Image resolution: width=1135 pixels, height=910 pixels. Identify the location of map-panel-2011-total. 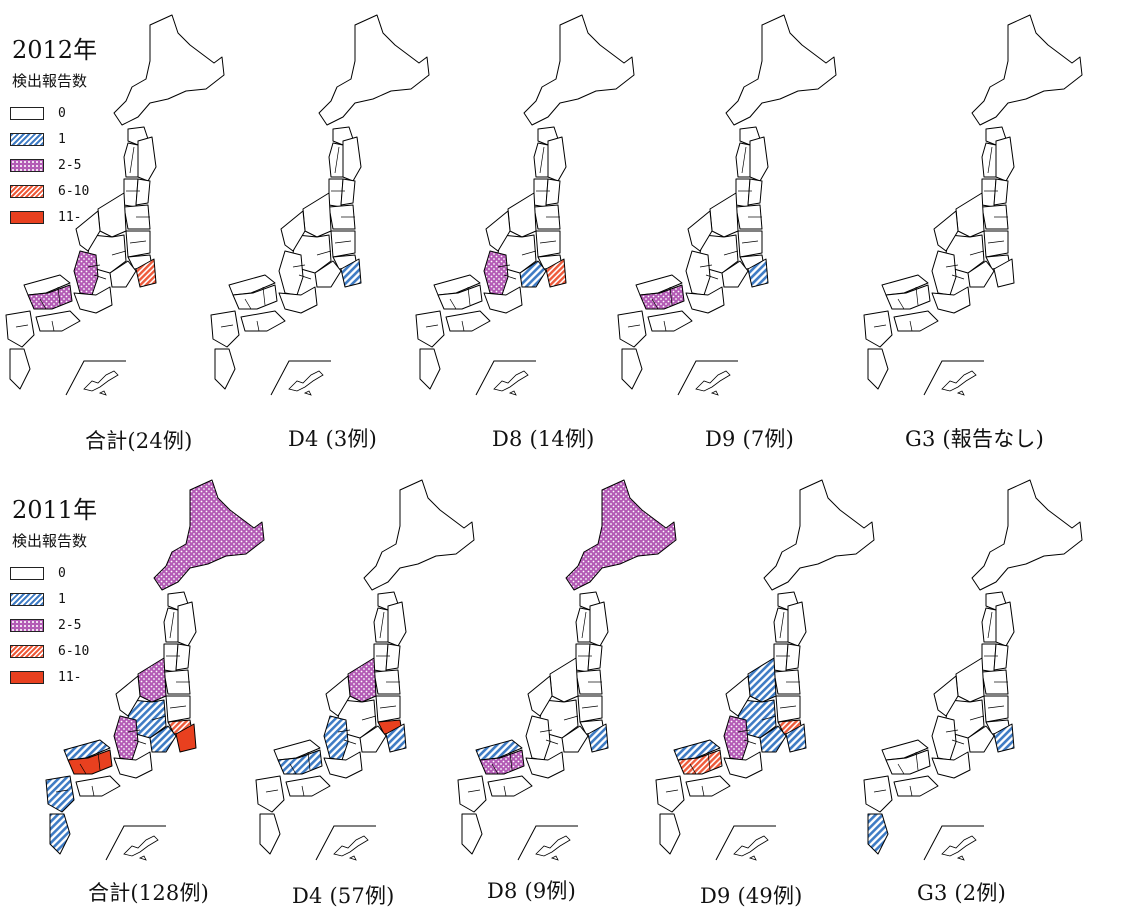
(152, 670).